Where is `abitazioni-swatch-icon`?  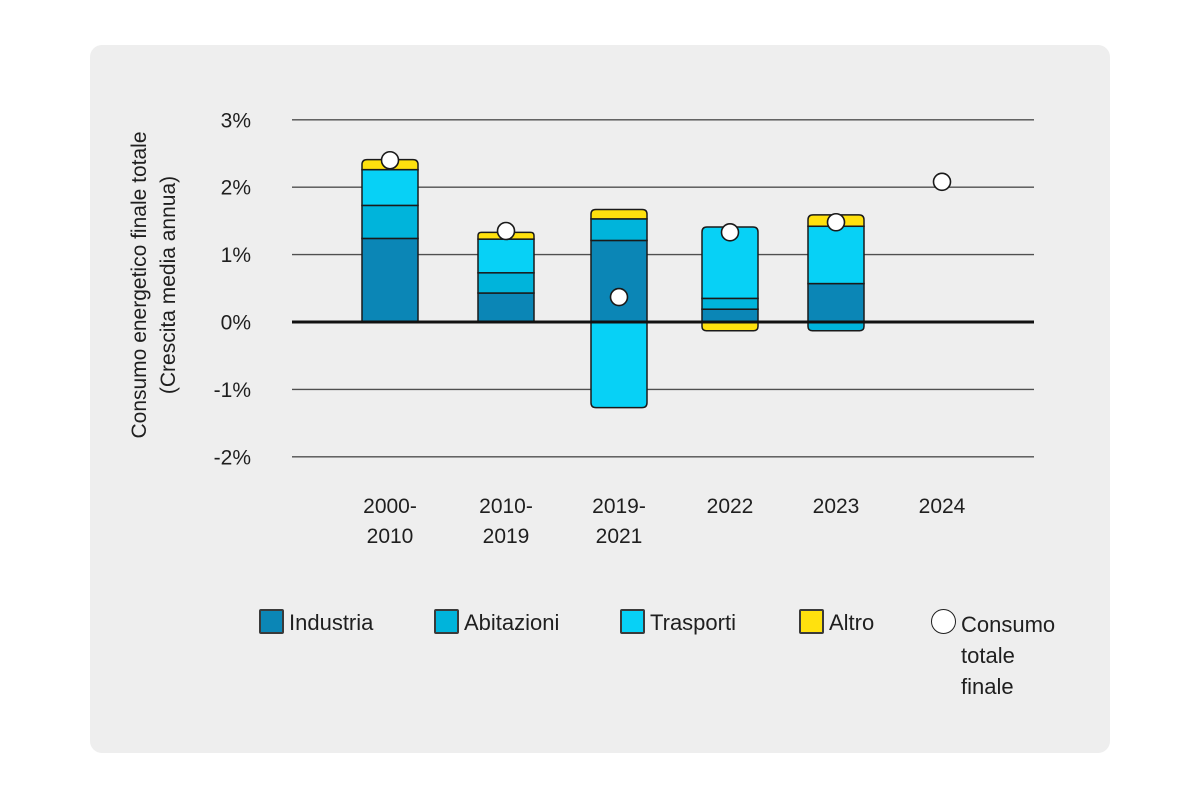
abitazioni-swatch-icon is located at coordinates (446, 621).